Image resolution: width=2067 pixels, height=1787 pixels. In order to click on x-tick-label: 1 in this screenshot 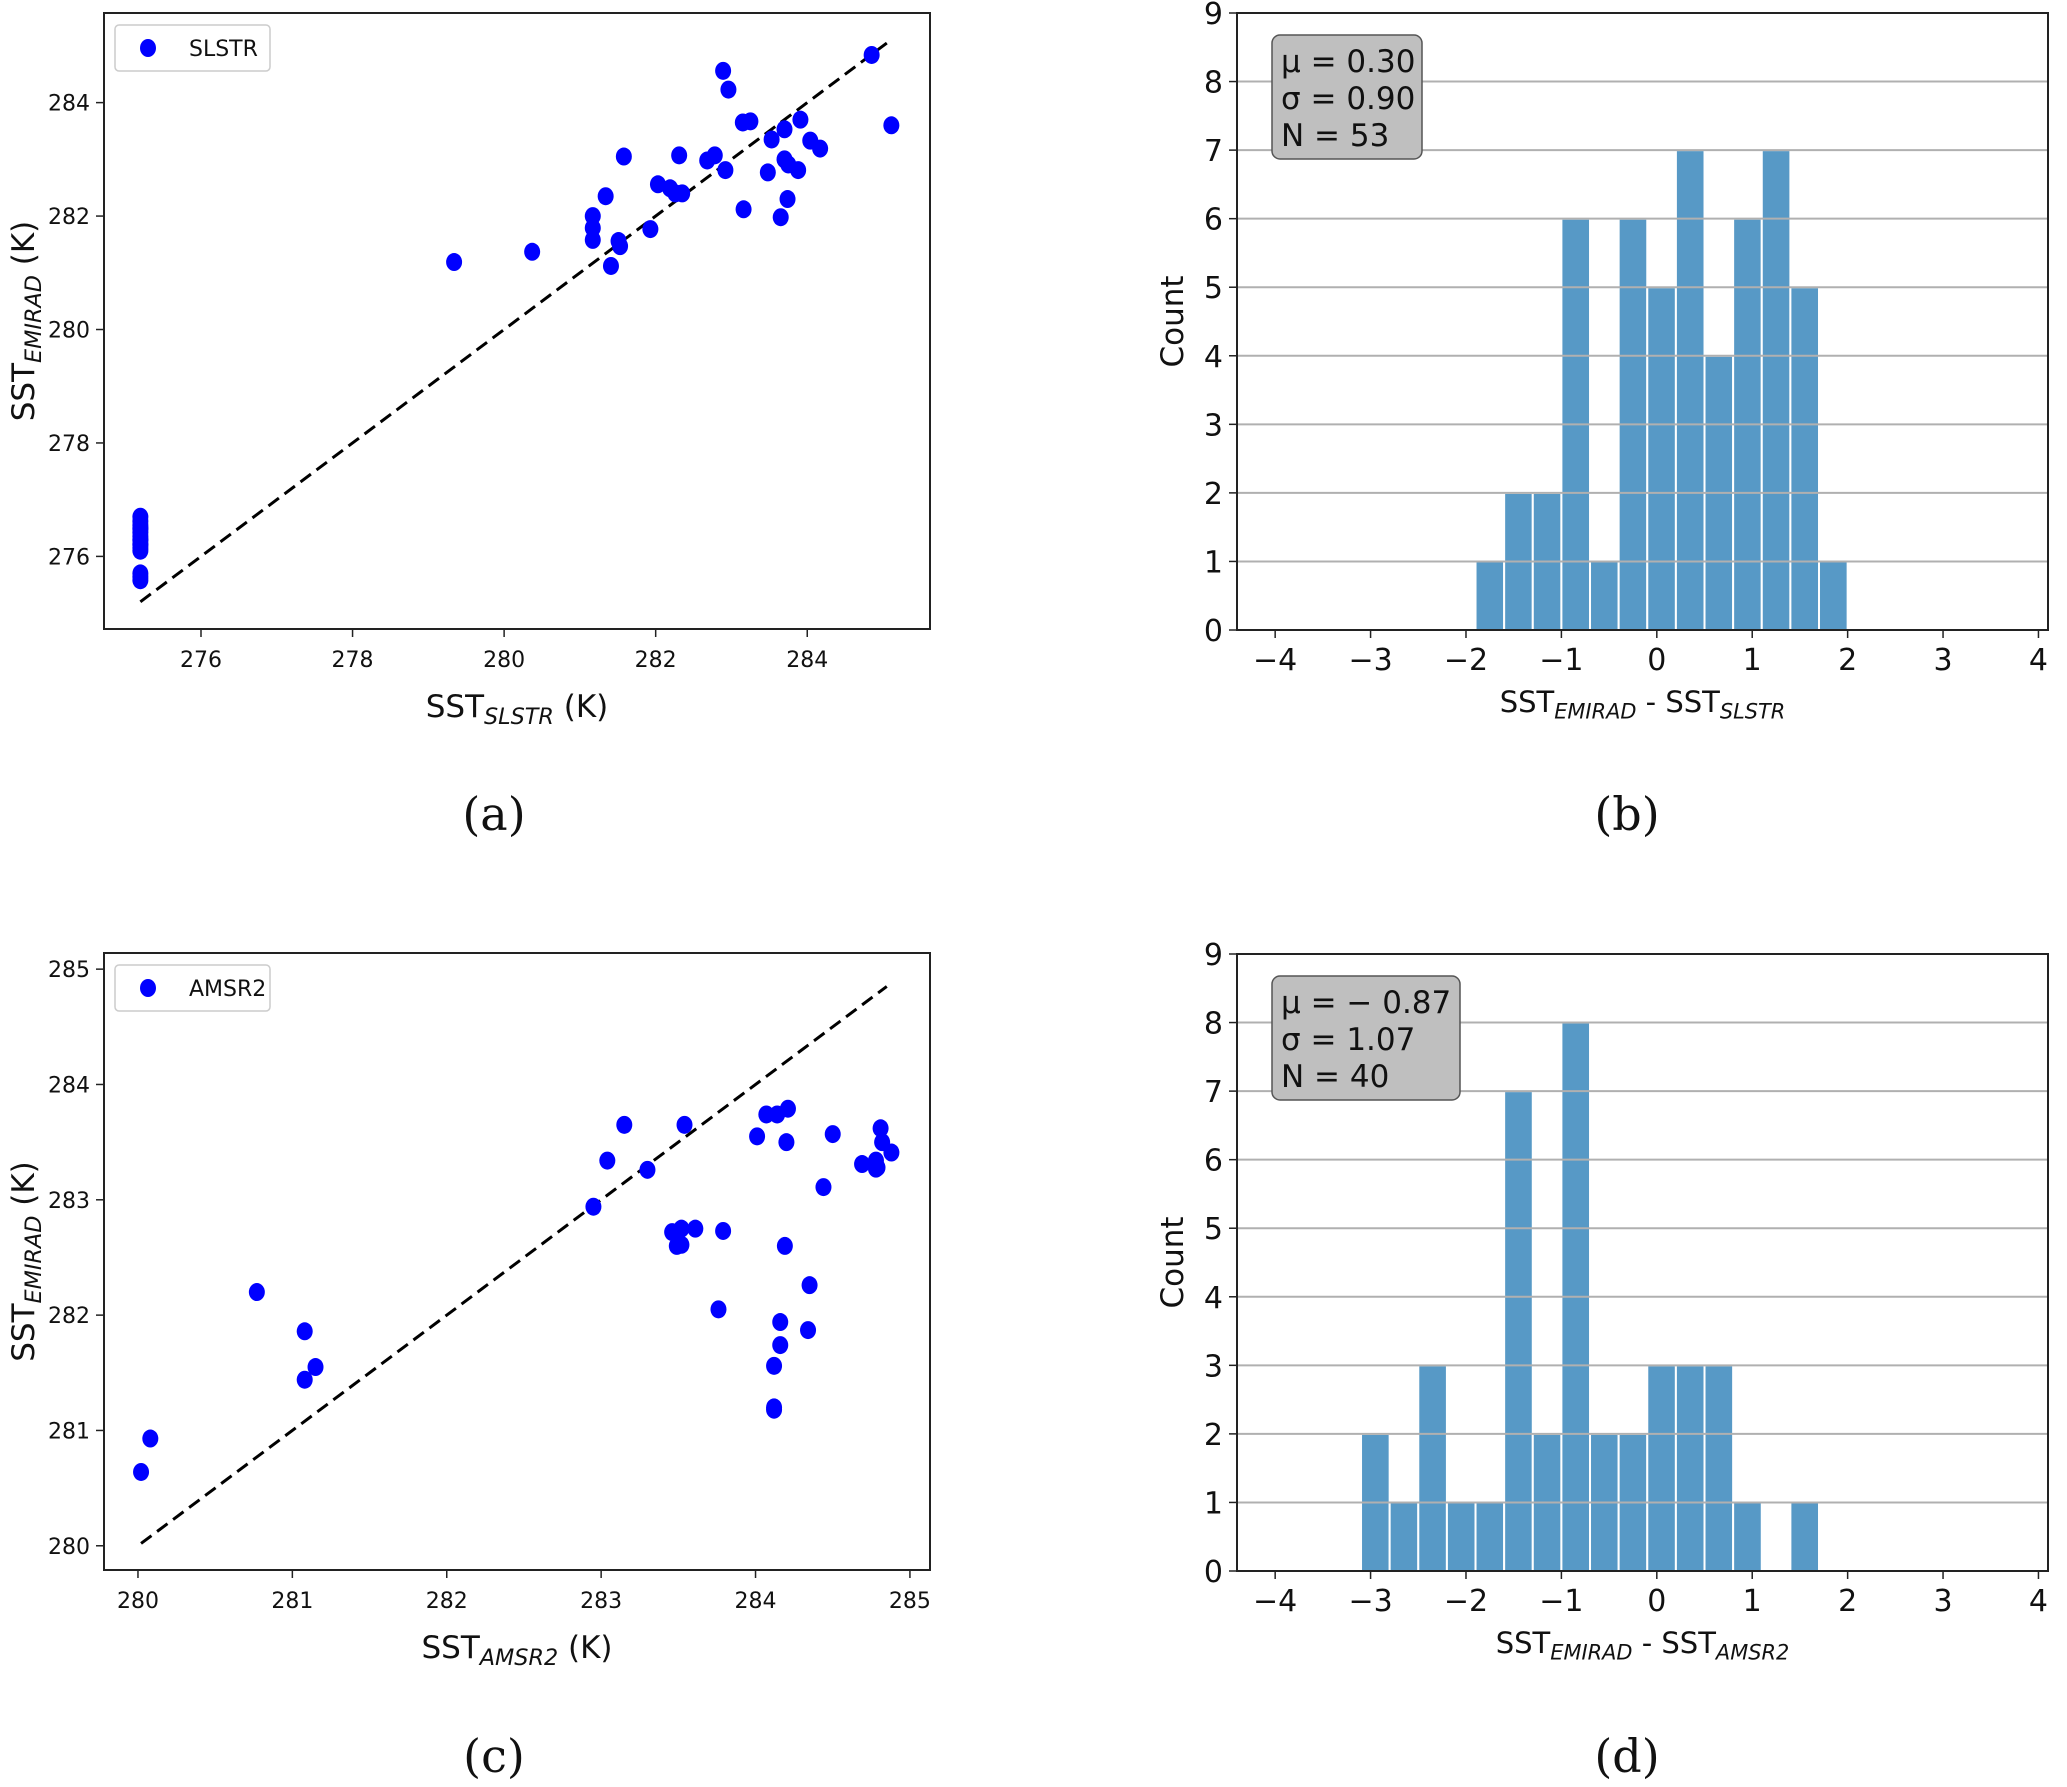, I will do `click(1752, 1601)`.